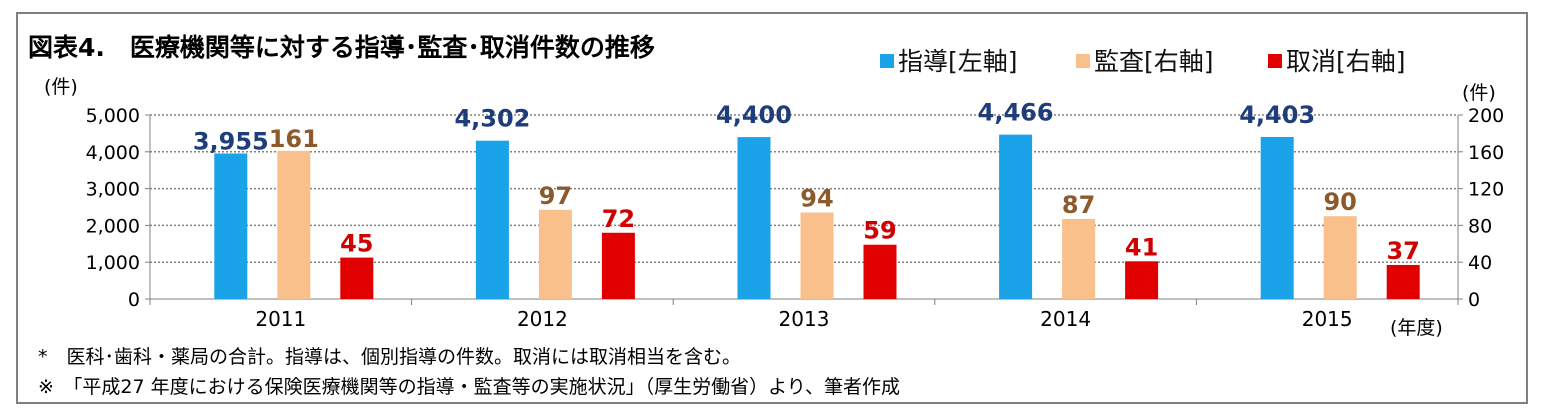 This screenshot has height=417, width=1546. I want to click on legend-label-kansa: 監査[右軸], so click(1154, 61).